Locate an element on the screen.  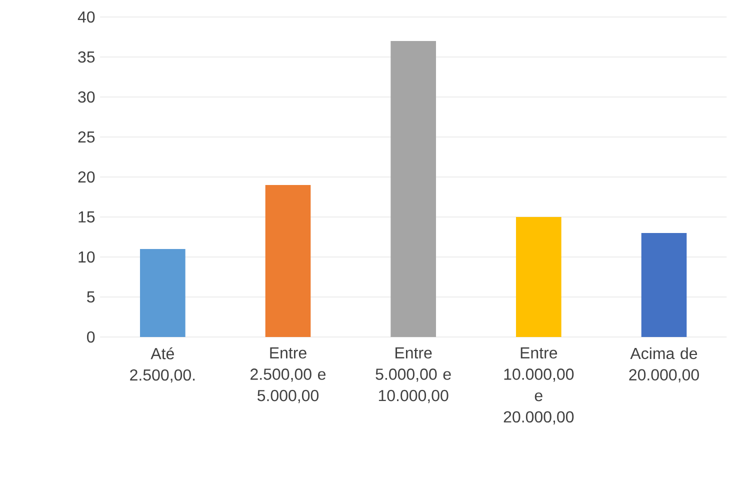
y-tick-label: 20 is located at coordinates (86, 177).